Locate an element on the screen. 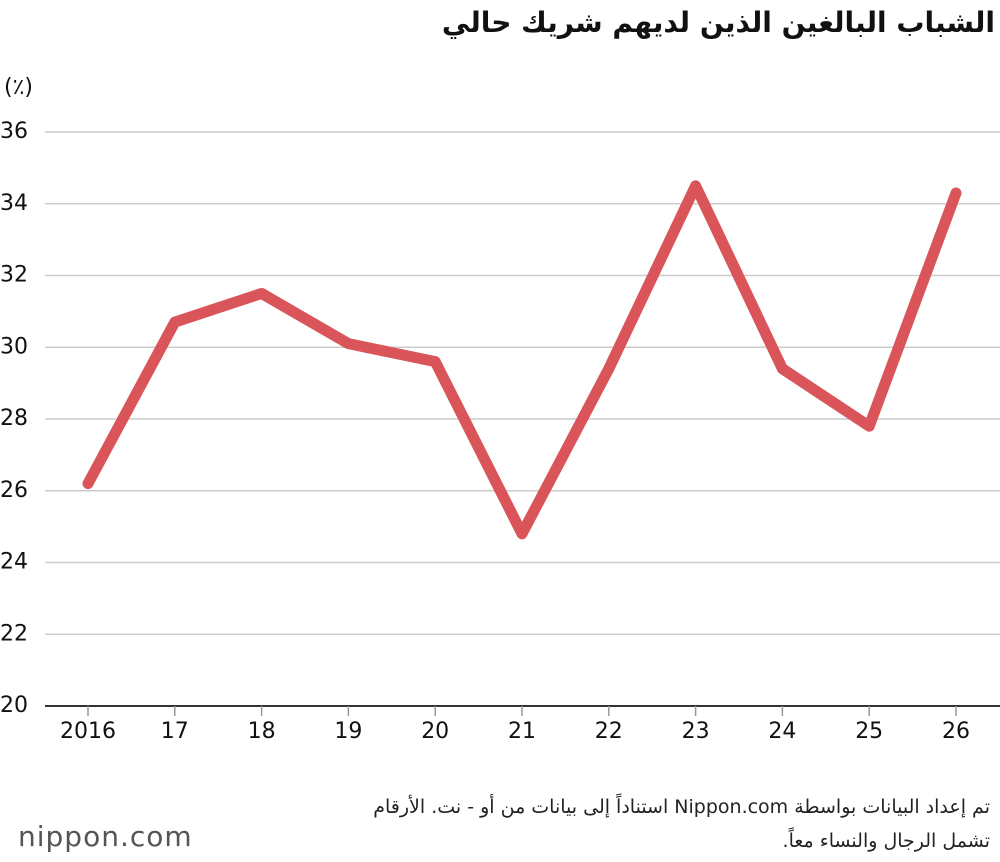 The width and height of the screenshot is (1000, 862). y-tick-label: 32 is located at coordinates (14, 275).